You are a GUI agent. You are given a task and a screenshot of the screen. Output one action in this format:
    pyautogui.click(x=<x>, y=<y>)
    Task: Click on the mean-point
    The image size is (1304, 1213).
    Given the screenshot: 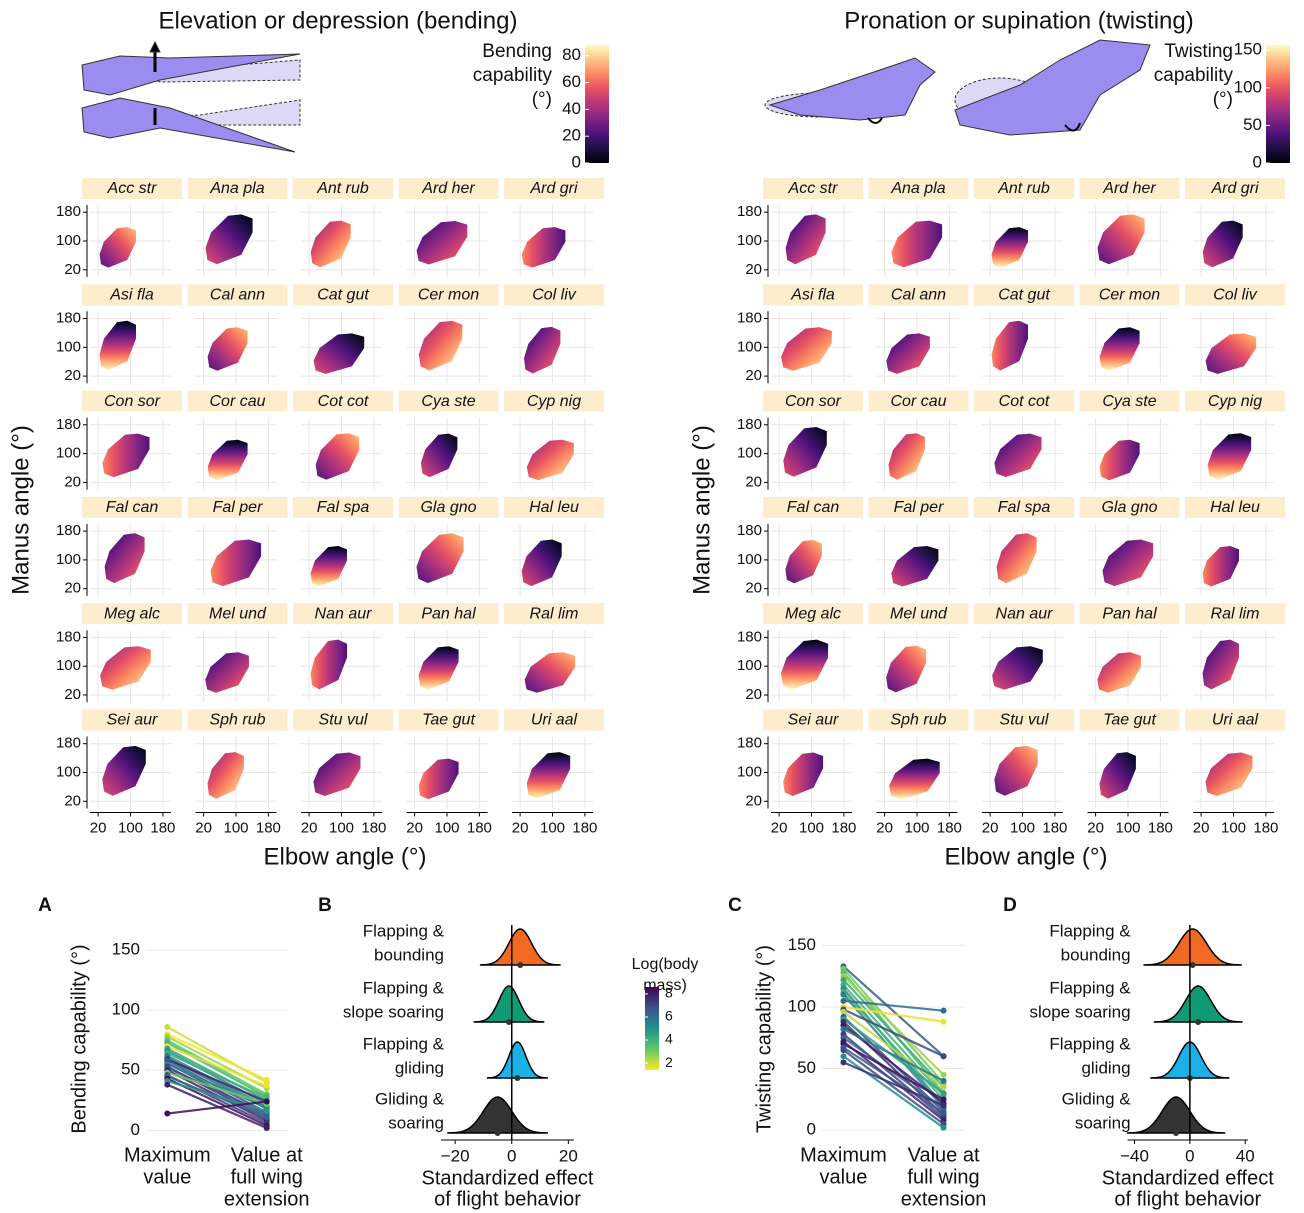 What is the action you would take?
    pyautogui.click(x=520, y=965)
    